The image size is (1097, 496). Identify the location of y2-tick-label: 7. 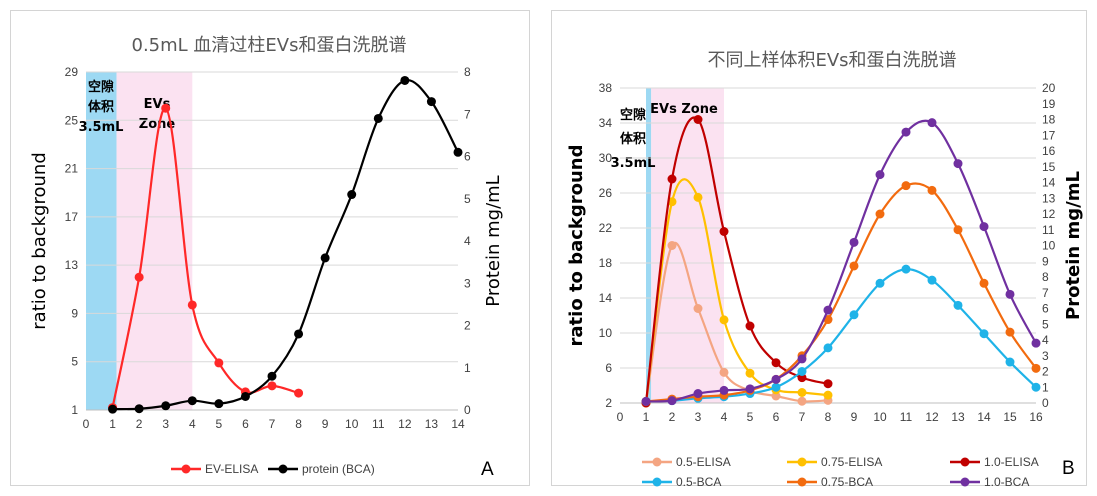
(467, 114).